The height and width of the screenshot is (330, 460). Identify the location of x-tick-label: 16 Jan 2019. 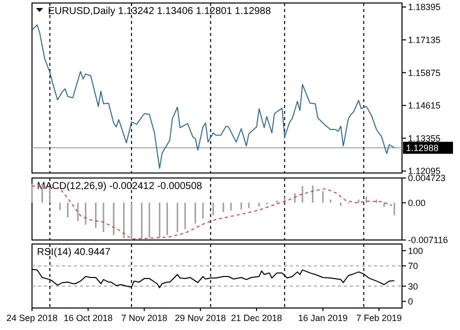
(323, 318).